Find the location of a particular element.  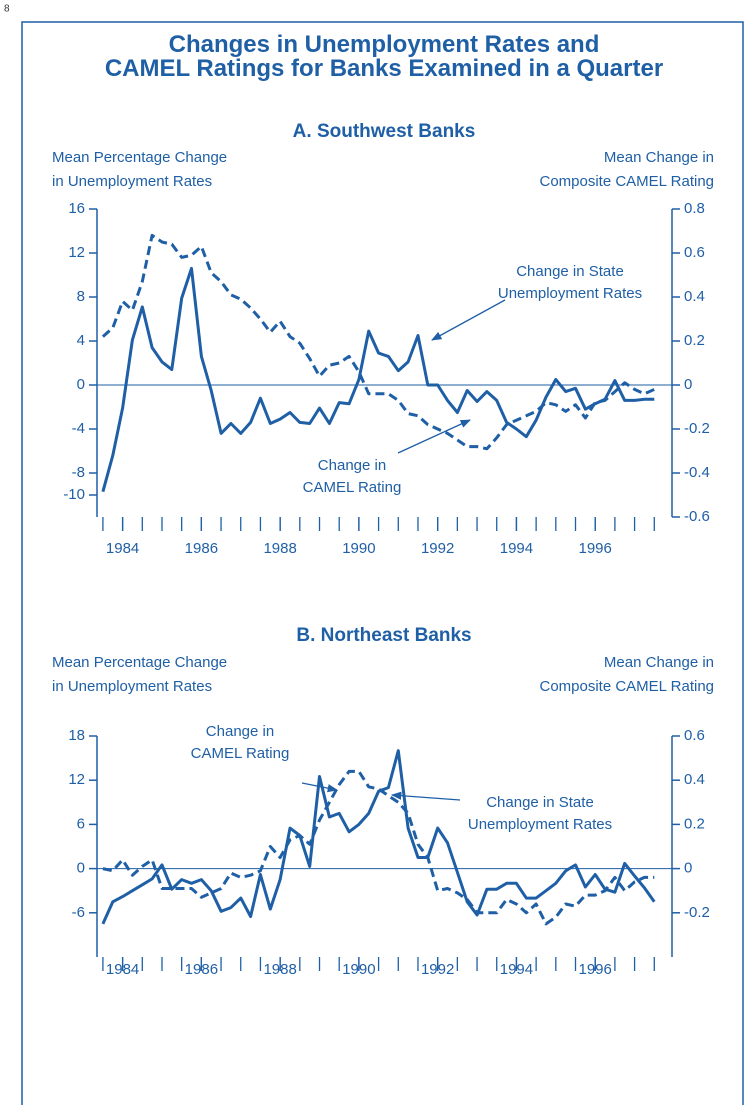

y-tick-label: -10 is located at coordinates (74, 494).